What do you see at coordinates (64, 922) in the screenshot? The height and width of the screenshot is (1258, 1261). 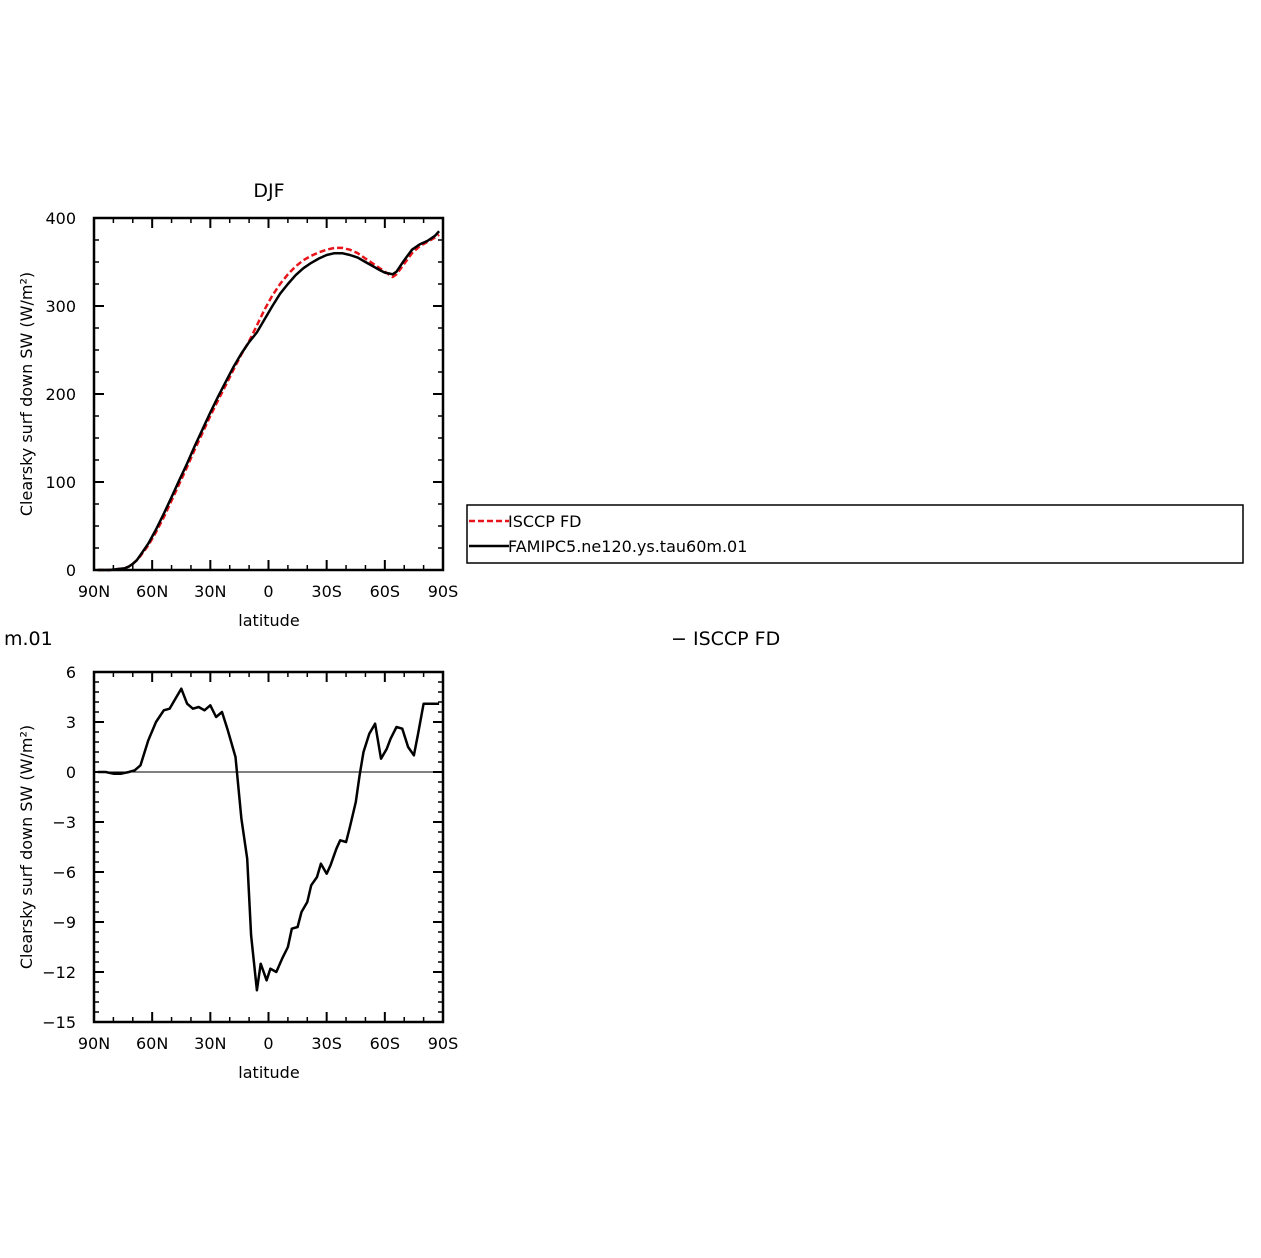 I see `bottom-panel-ytick-label: −9` at bounding box center [64, 922].